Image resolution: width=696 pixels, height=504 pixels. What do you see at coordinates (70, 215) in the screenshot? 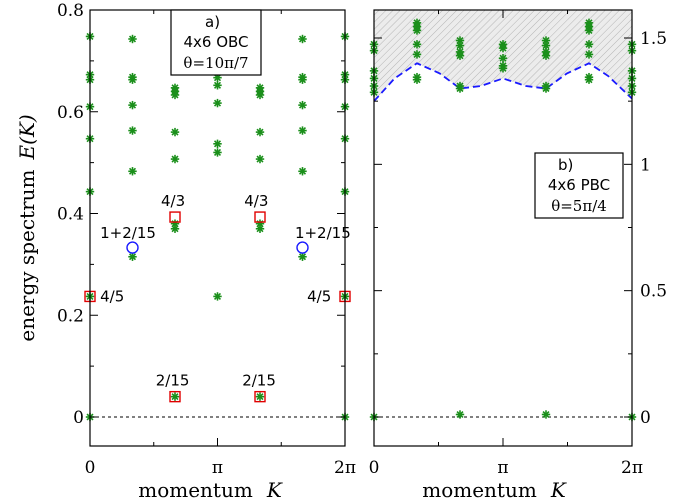
I see `y-tick-label: 0.4` at bounding box center [70, 215].